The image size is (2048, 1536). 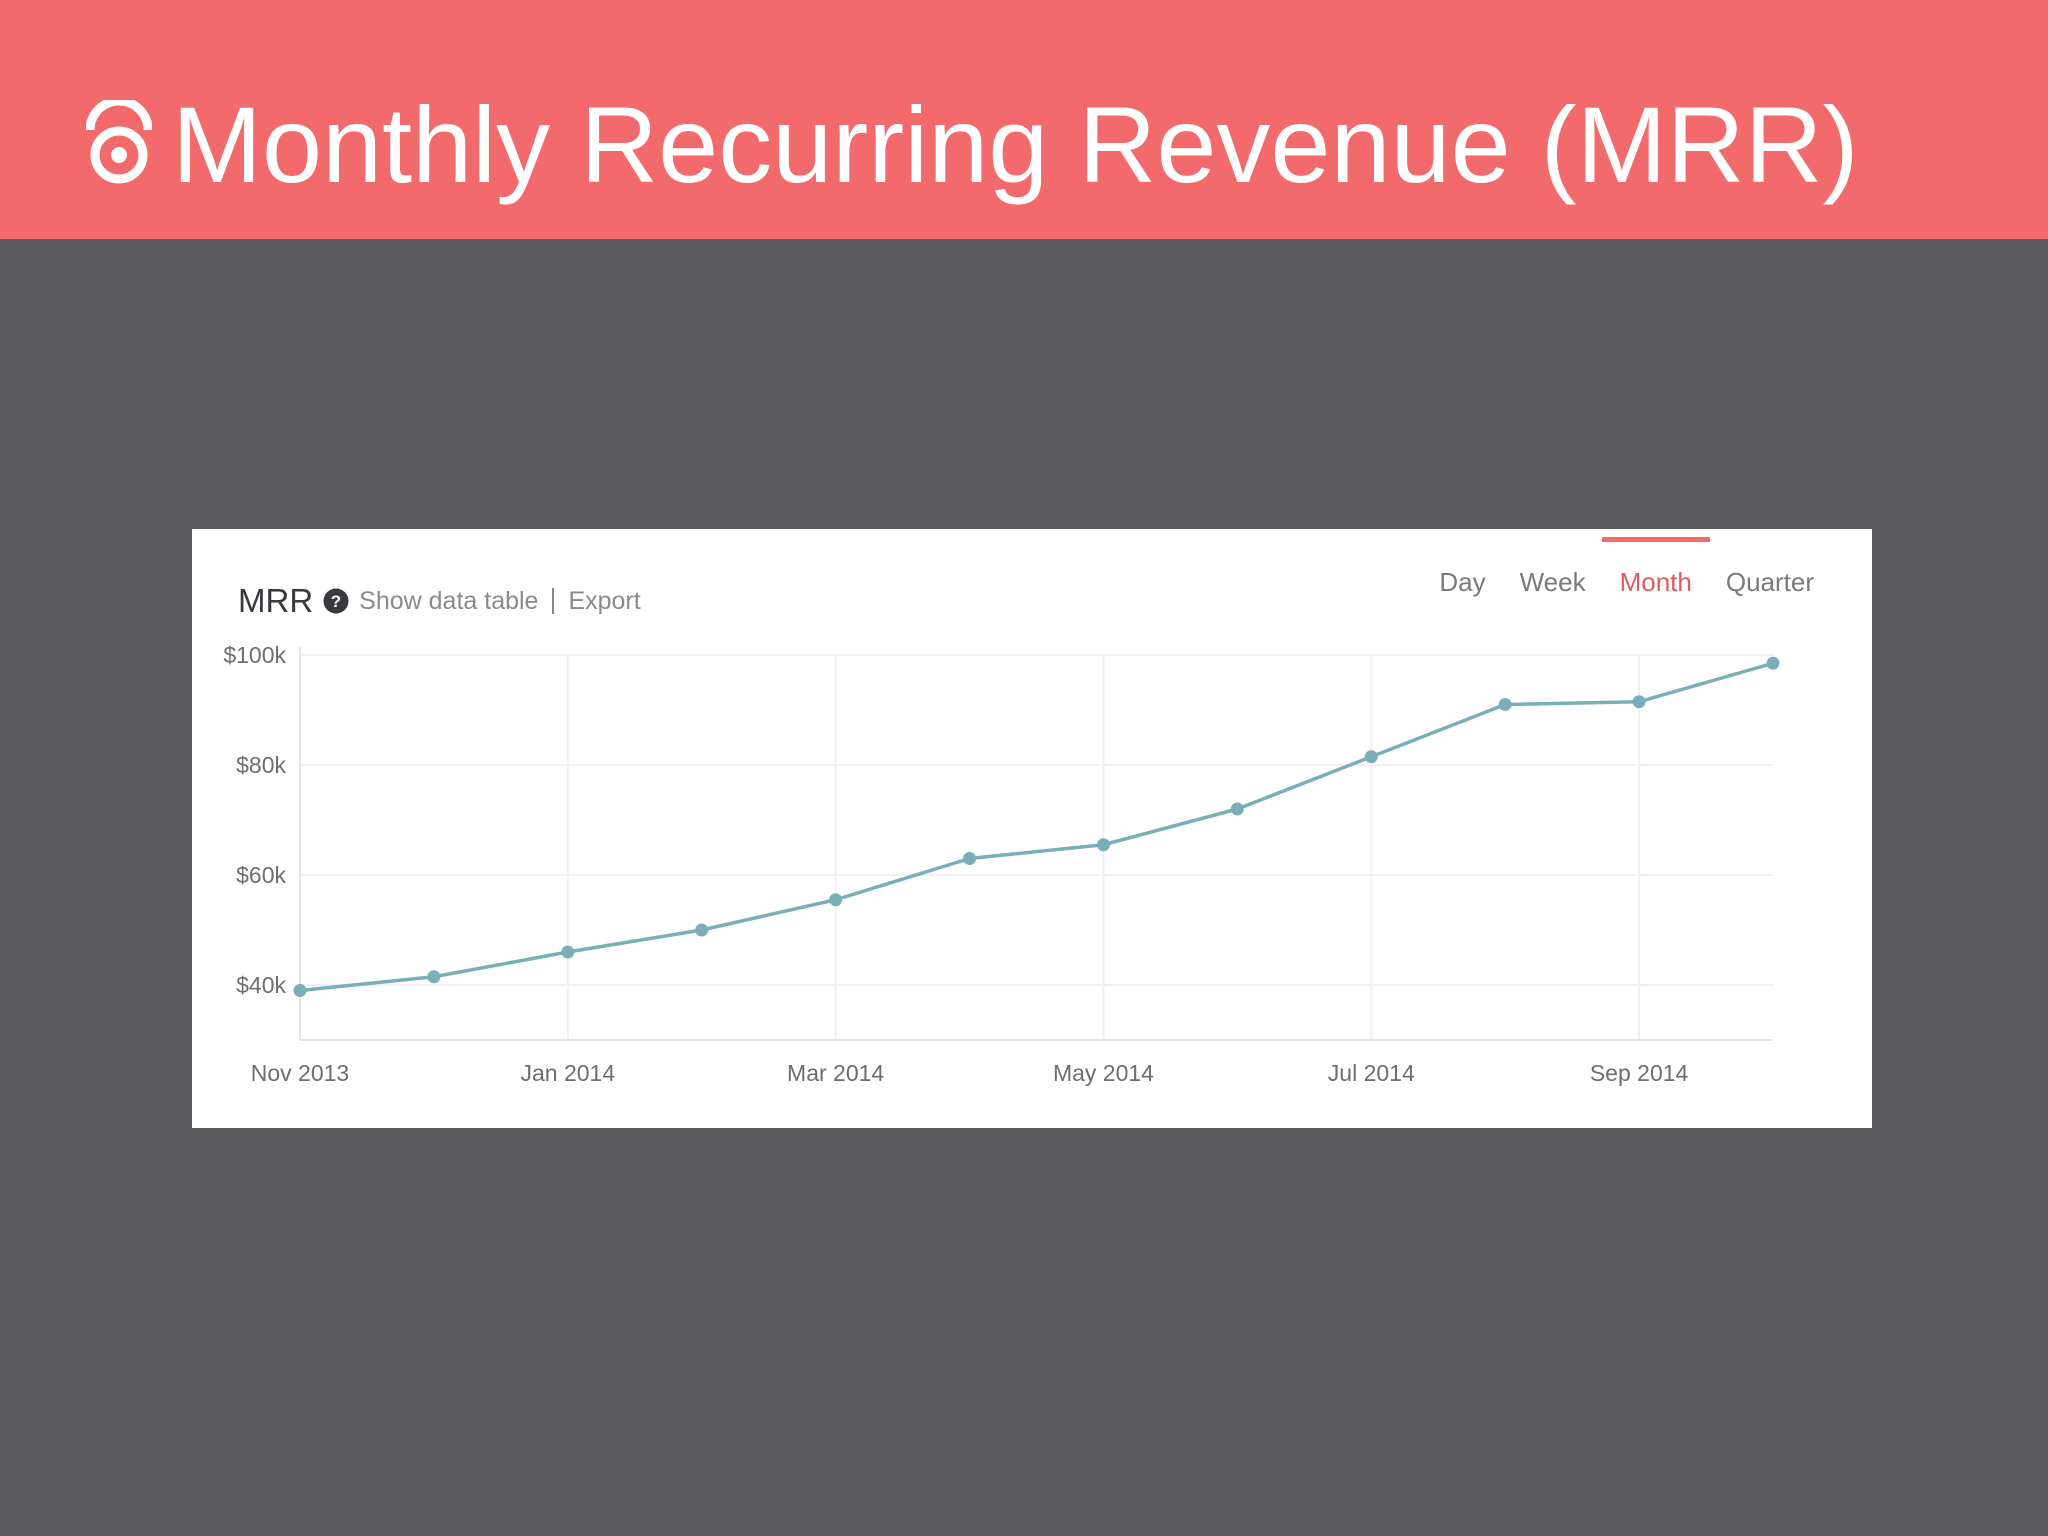 I want to click on y-tick-label: $80k, so click(x=261, y=765).